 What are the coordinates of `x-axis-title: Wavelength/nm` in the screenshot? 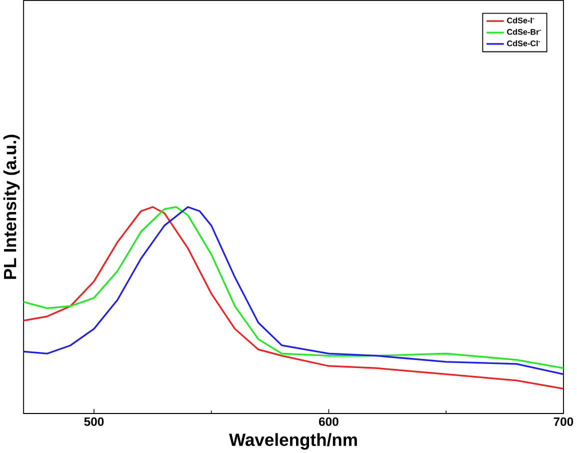 It's located at (293, 441).